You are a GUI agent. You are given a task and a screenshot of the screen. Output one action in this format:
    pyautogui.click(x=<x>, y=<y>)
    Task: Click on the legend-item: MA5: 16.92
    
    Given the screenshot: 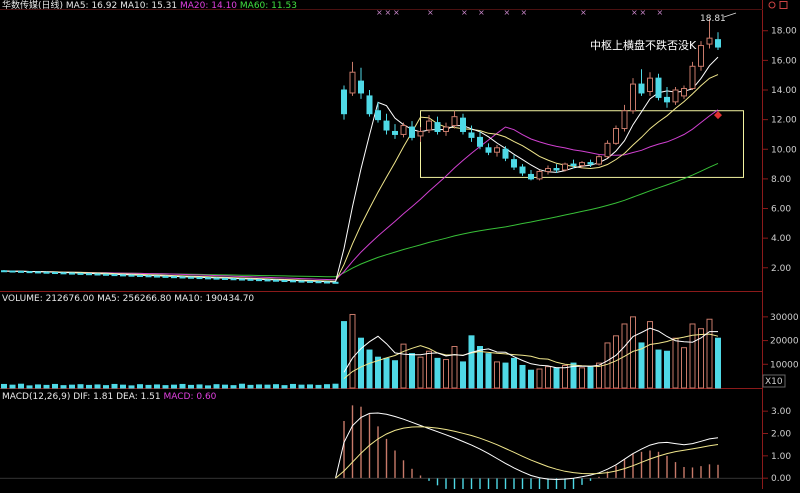 What is the action you would take?
    pyautogui.click(x=93, y=6)
    